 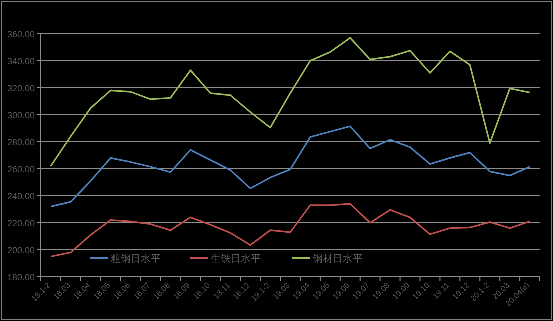 I want to click on legend-label: 生铁日水平, so click(x=236, y=259).